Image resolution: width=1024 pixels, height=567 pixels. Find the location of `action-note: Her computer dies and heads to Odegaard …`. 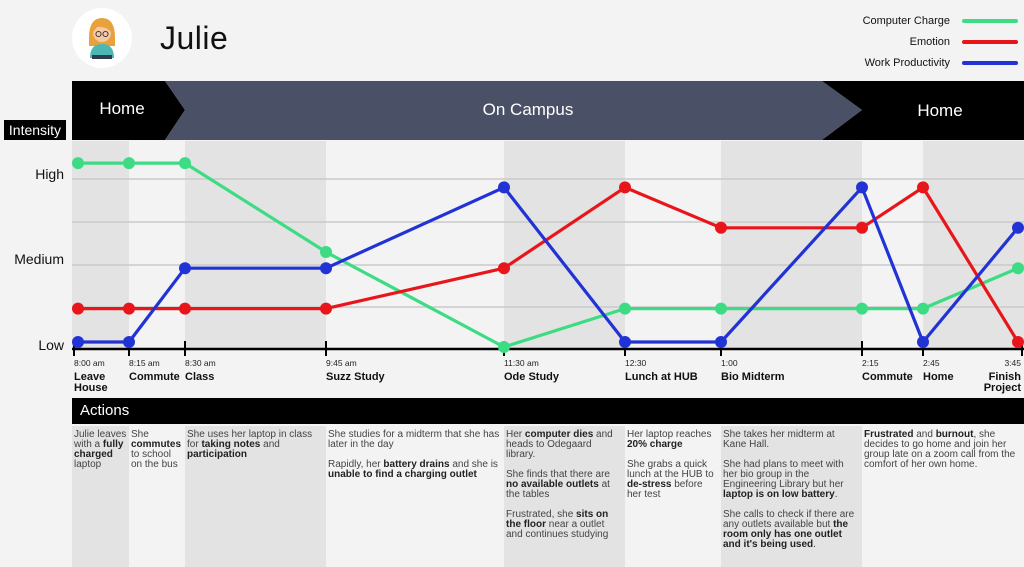

action-note: Her computer dies and heads to Odegaard … is located at coordinates (564, 496).